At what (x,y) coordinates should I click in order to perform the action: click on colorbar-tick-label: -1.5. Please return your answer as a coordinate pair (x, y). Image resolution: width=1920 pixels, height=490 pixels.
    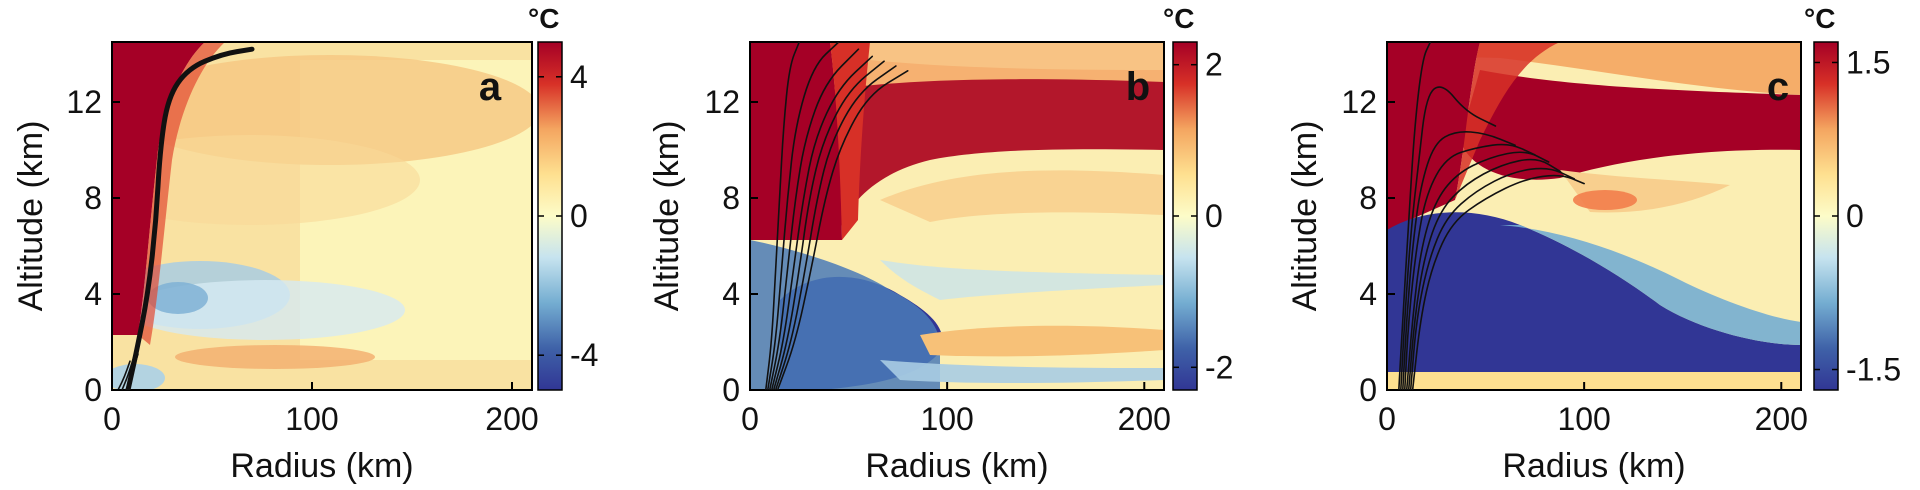
    Looking at the image, I should click on (1873, 370).